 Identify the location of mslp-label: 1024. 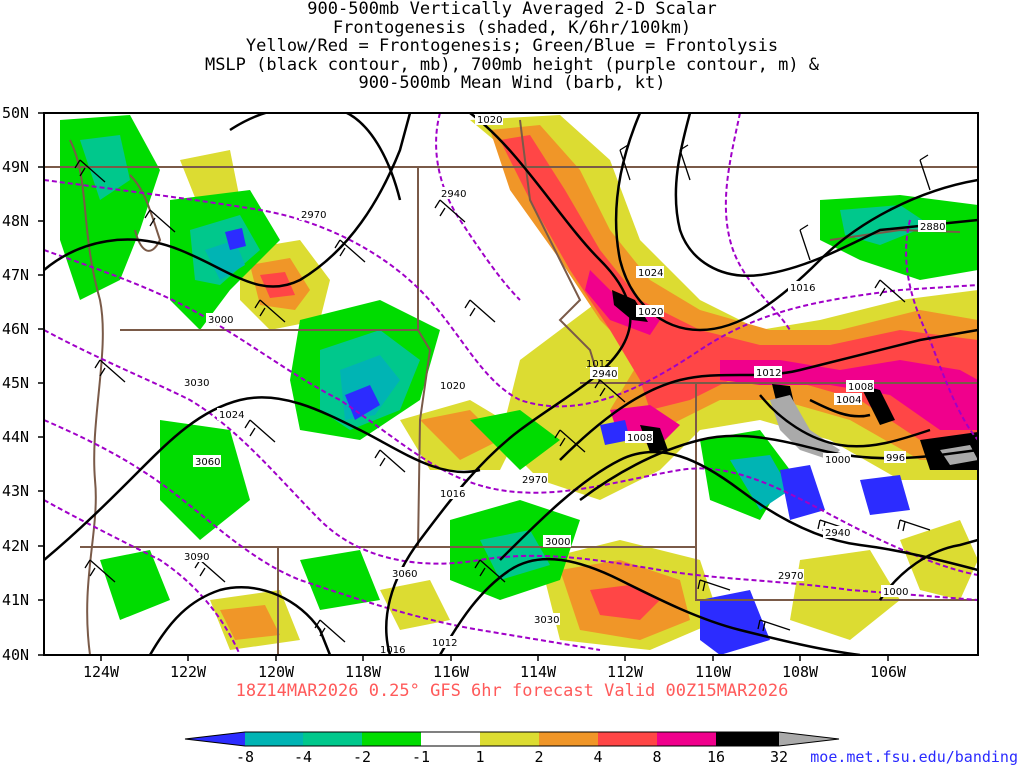
(650, 272).